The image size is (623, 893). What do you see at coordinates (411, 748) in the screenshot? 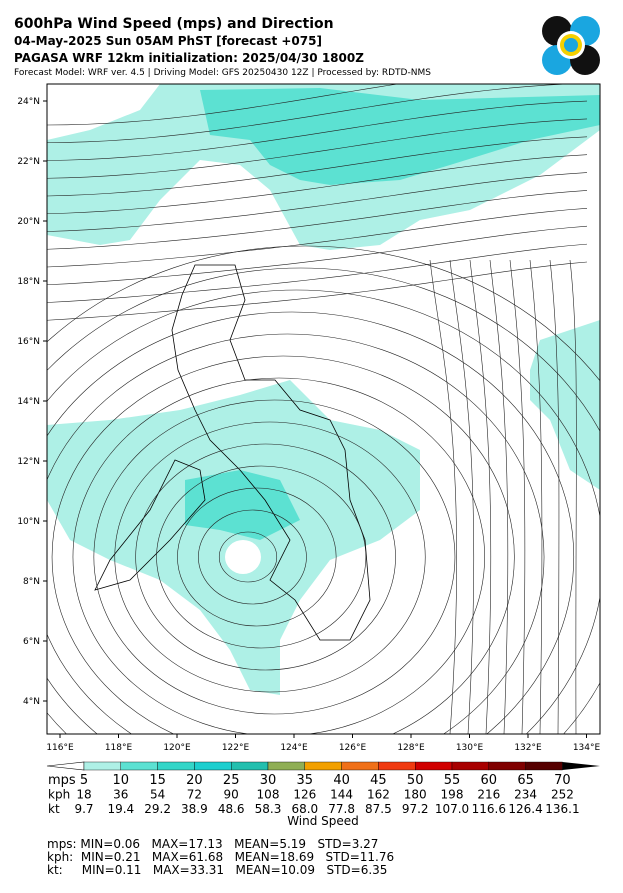
I see `lon-label: 128°E` at bounding box center [411, 748].